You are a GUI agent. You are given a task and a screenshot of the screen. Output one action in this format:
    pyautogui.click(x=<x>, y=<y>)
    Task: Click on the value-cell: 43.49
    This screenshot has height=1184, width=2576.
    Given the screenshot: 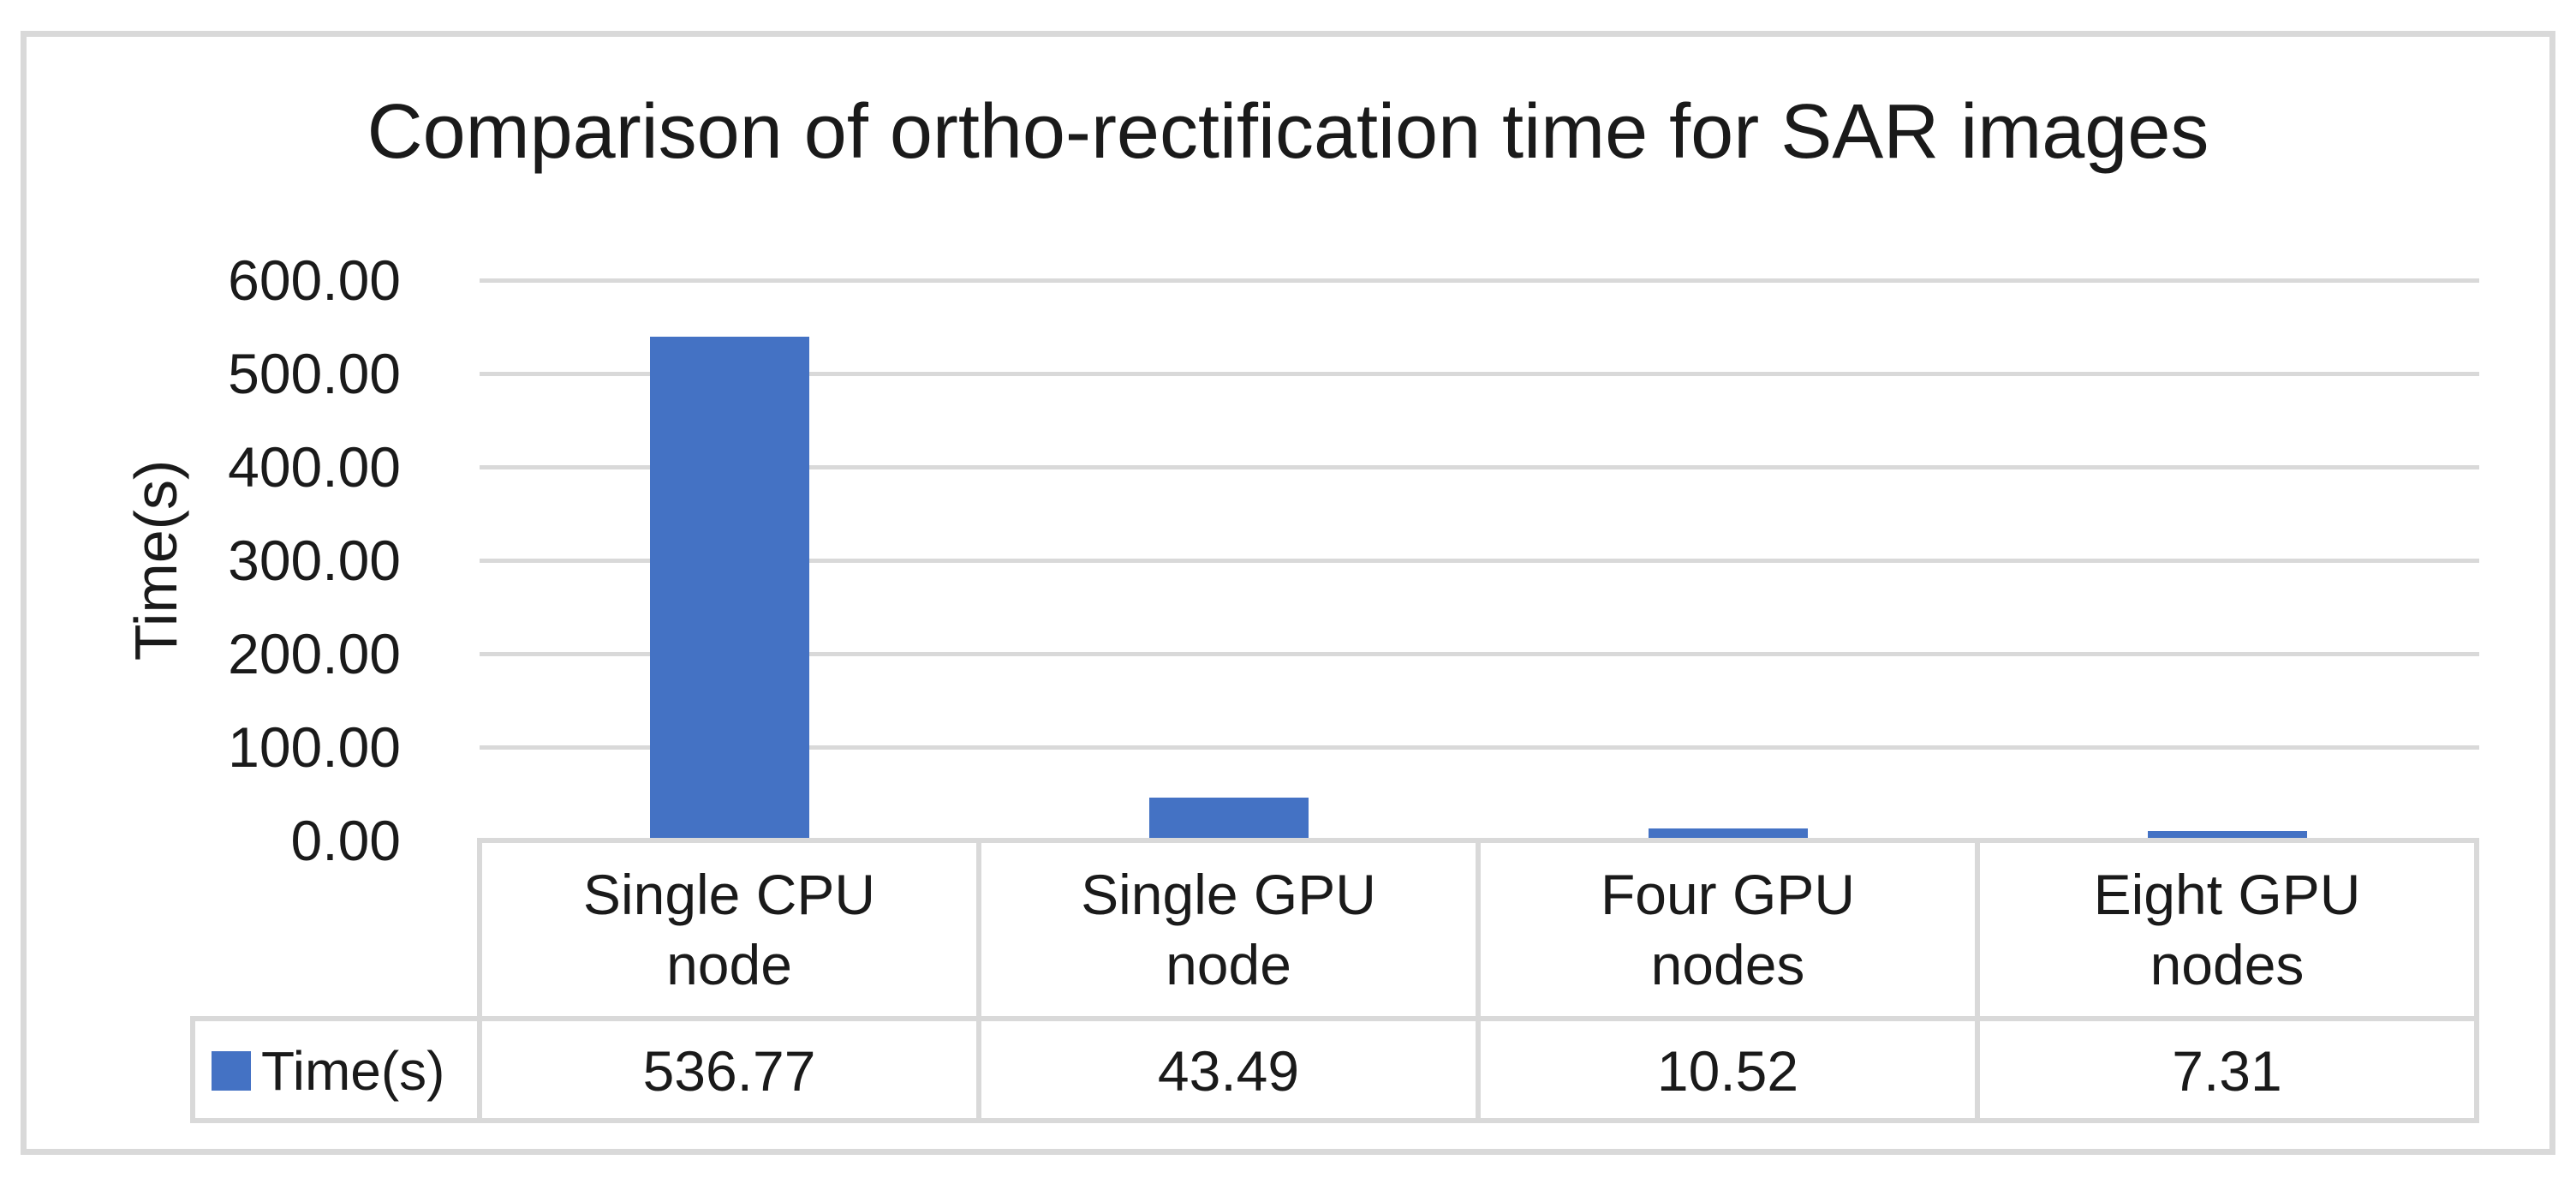 What is the action you would take?
    pyautogui.click(x=1228, y=1071)
    